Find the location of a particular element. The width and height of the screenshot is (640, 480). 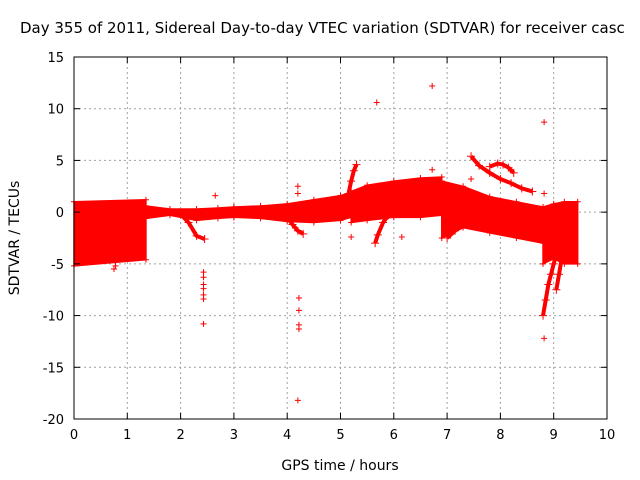

band-band-5.2-6.9h is located at coordinates (396, 200).